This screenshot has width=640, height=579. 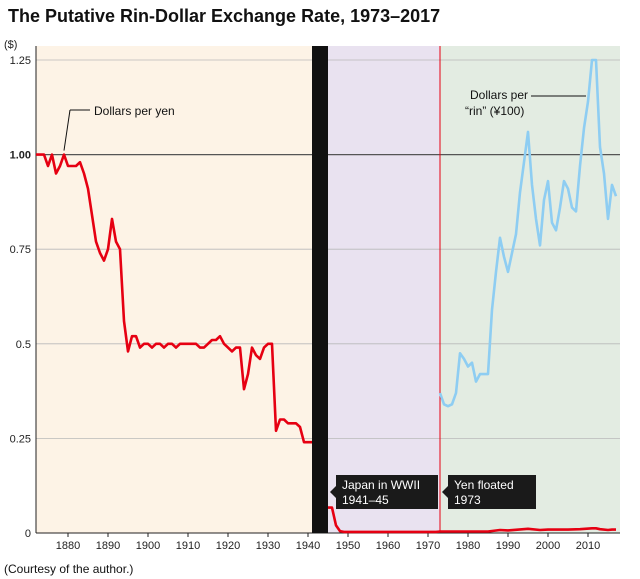 I want to click on y-tick-label: 0.5, so click(x=23, y=345).